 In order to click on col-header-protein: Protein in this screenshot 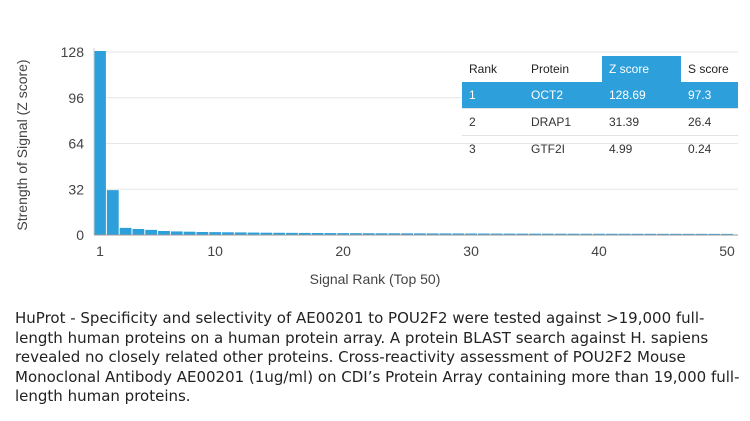, I will do `click(550, 69)`.